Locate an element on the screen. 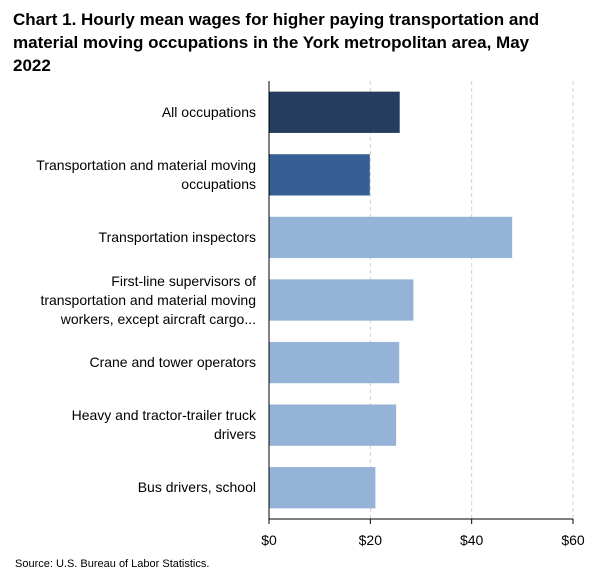  x-tick-label: $20 is located at coordinates (370, 540).